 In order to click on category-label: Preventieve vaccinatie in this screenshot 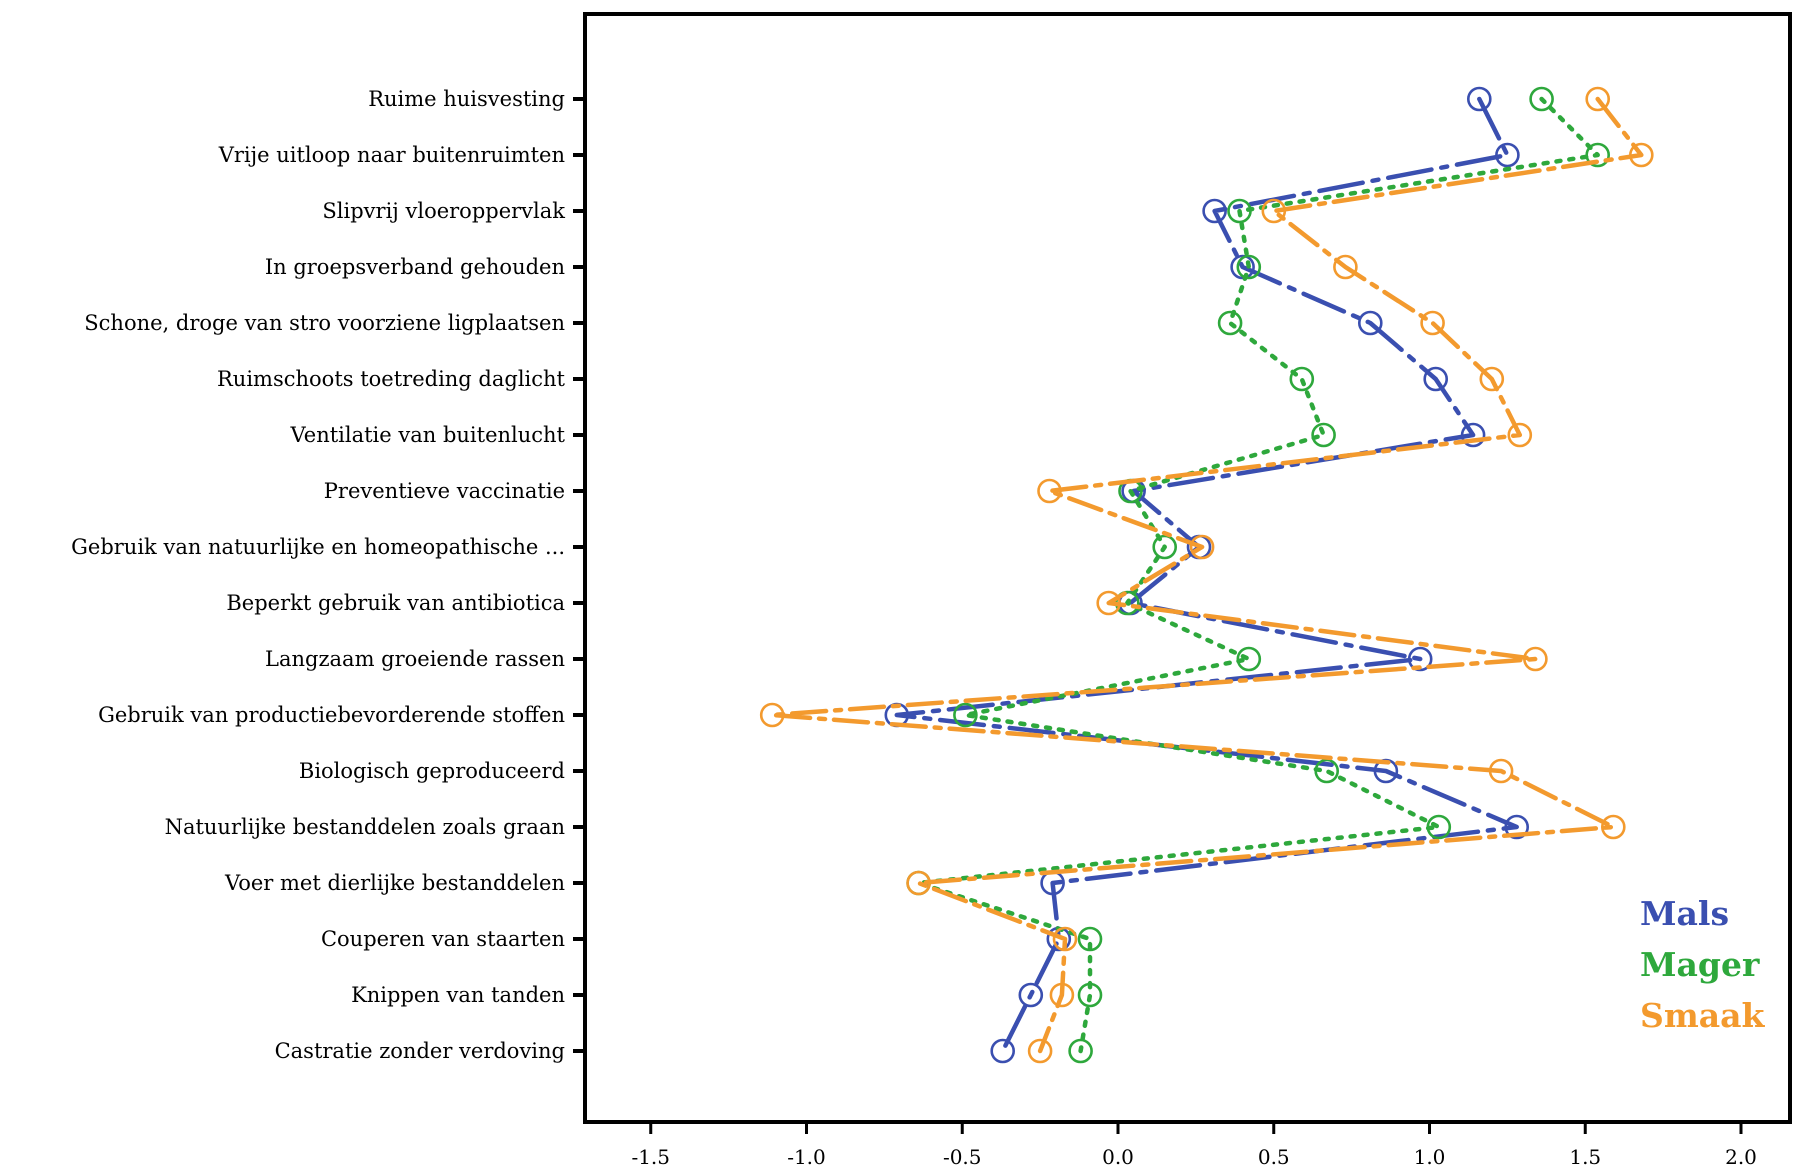, I will do `click(444, 491)`.